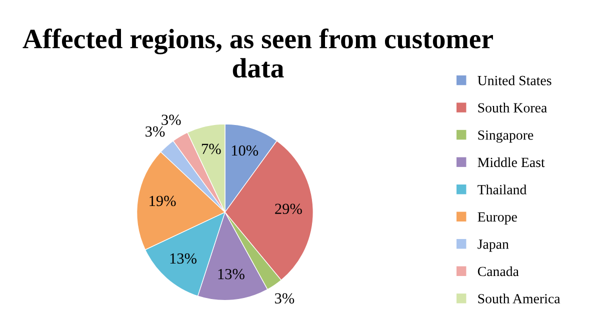 This screenshot has height=329, width=600. What do you see at coordinates (163, 201) in the screenshot?
I see `data-label: 19%` at bounding box center [163, 201].